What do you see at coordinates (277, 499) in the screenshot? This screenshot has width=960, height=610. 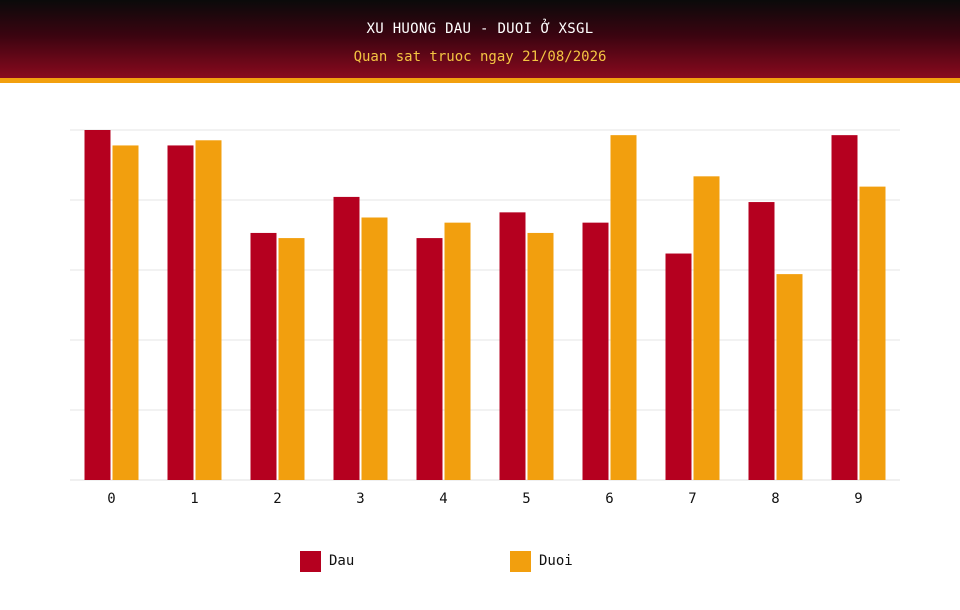 I see `x-tick-label-2: 2` at bounding box center [277, 499].